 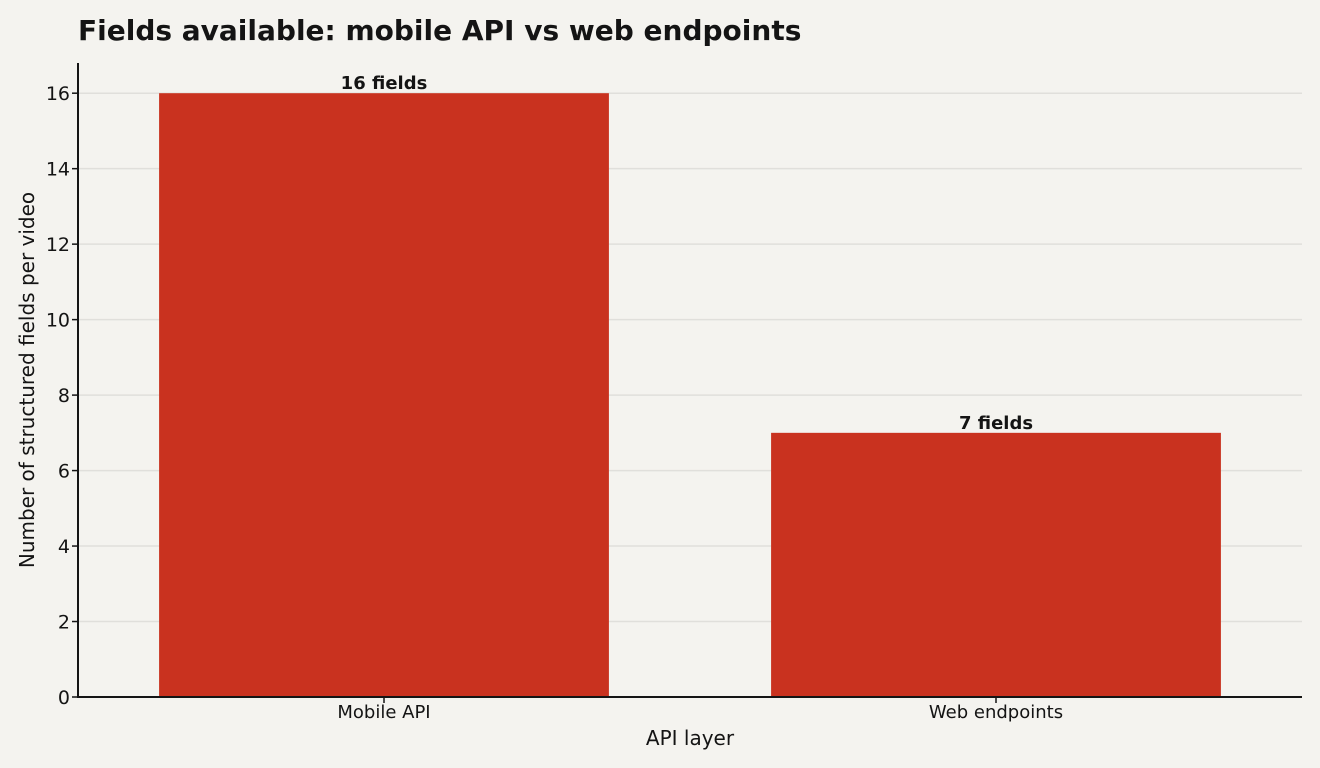 What do you see at coordinates (58, 170) in the screenshot?
I see `y-tick-label: 14` at bounding box center [58, 170].